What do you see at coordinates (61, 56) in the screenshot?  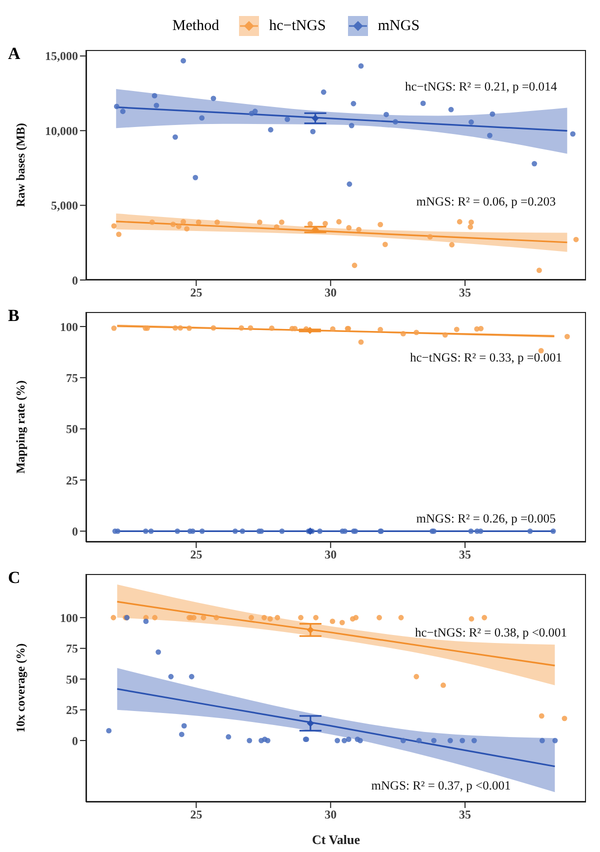 I see `y-tick-label: 15,000` at bounding box center [61, 56].